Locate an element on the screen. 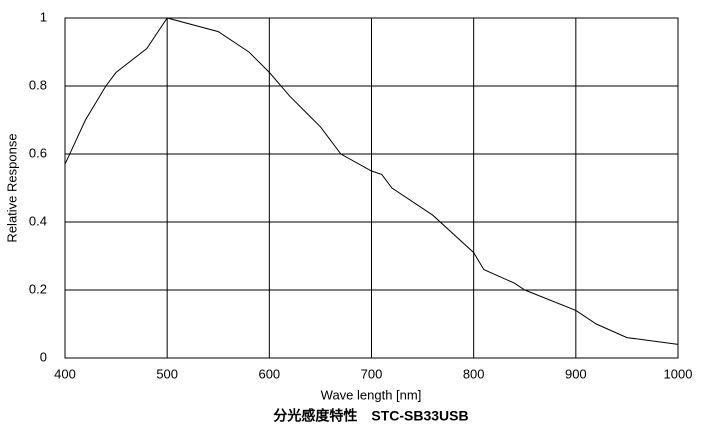 Image resolution: width=703 pixels, height=439 pixels. x-tick-label: 600 is located at coordinates (269, 373).